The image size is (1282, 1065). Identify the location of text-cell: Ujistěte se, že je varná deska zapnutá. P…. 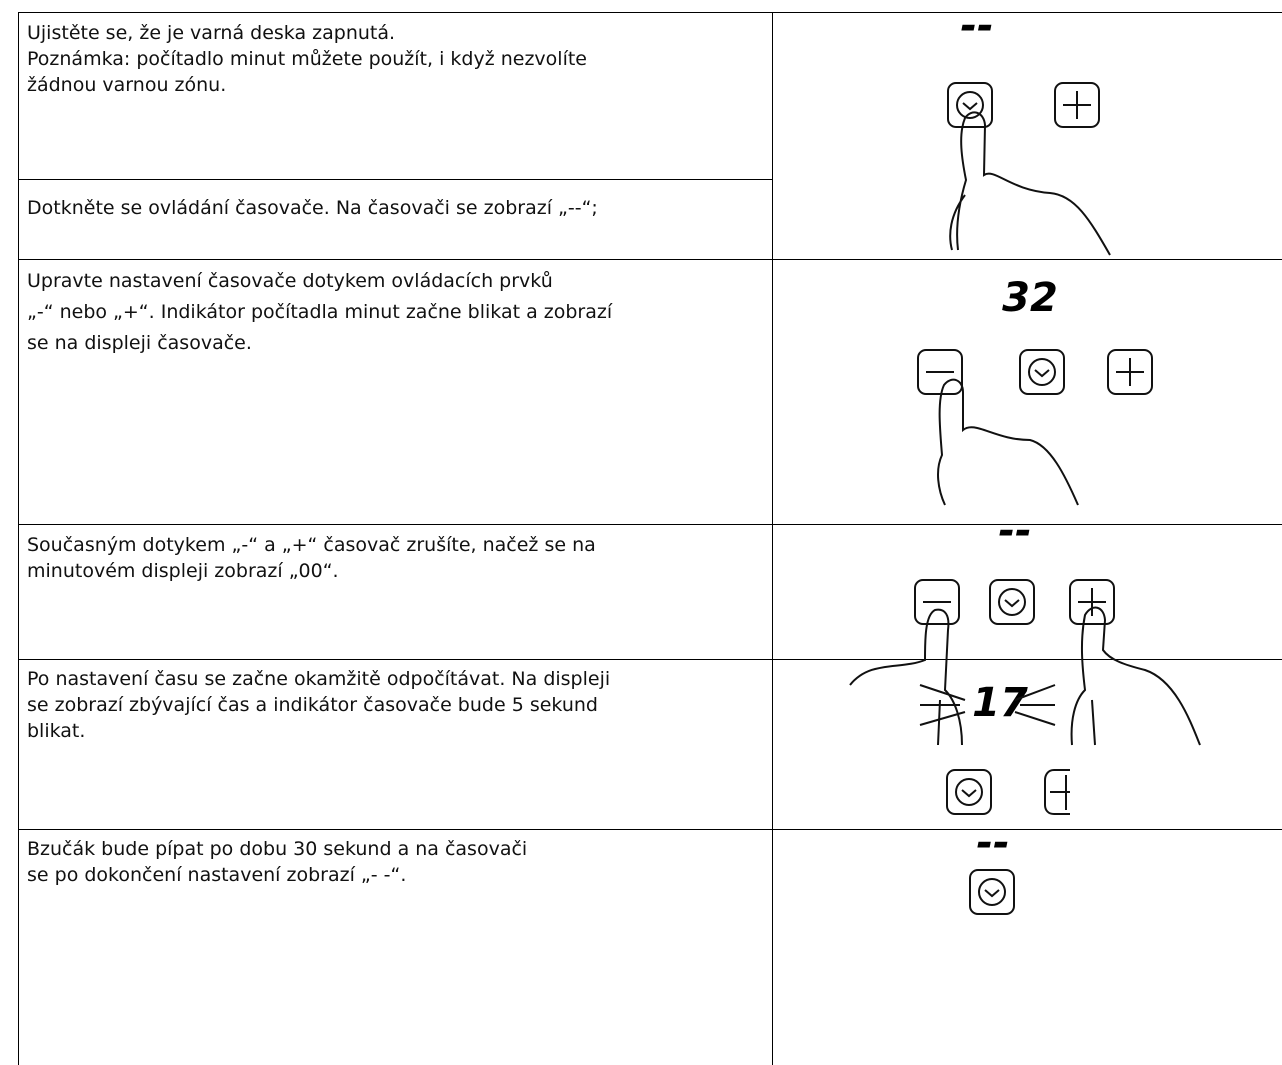
(397, 59).